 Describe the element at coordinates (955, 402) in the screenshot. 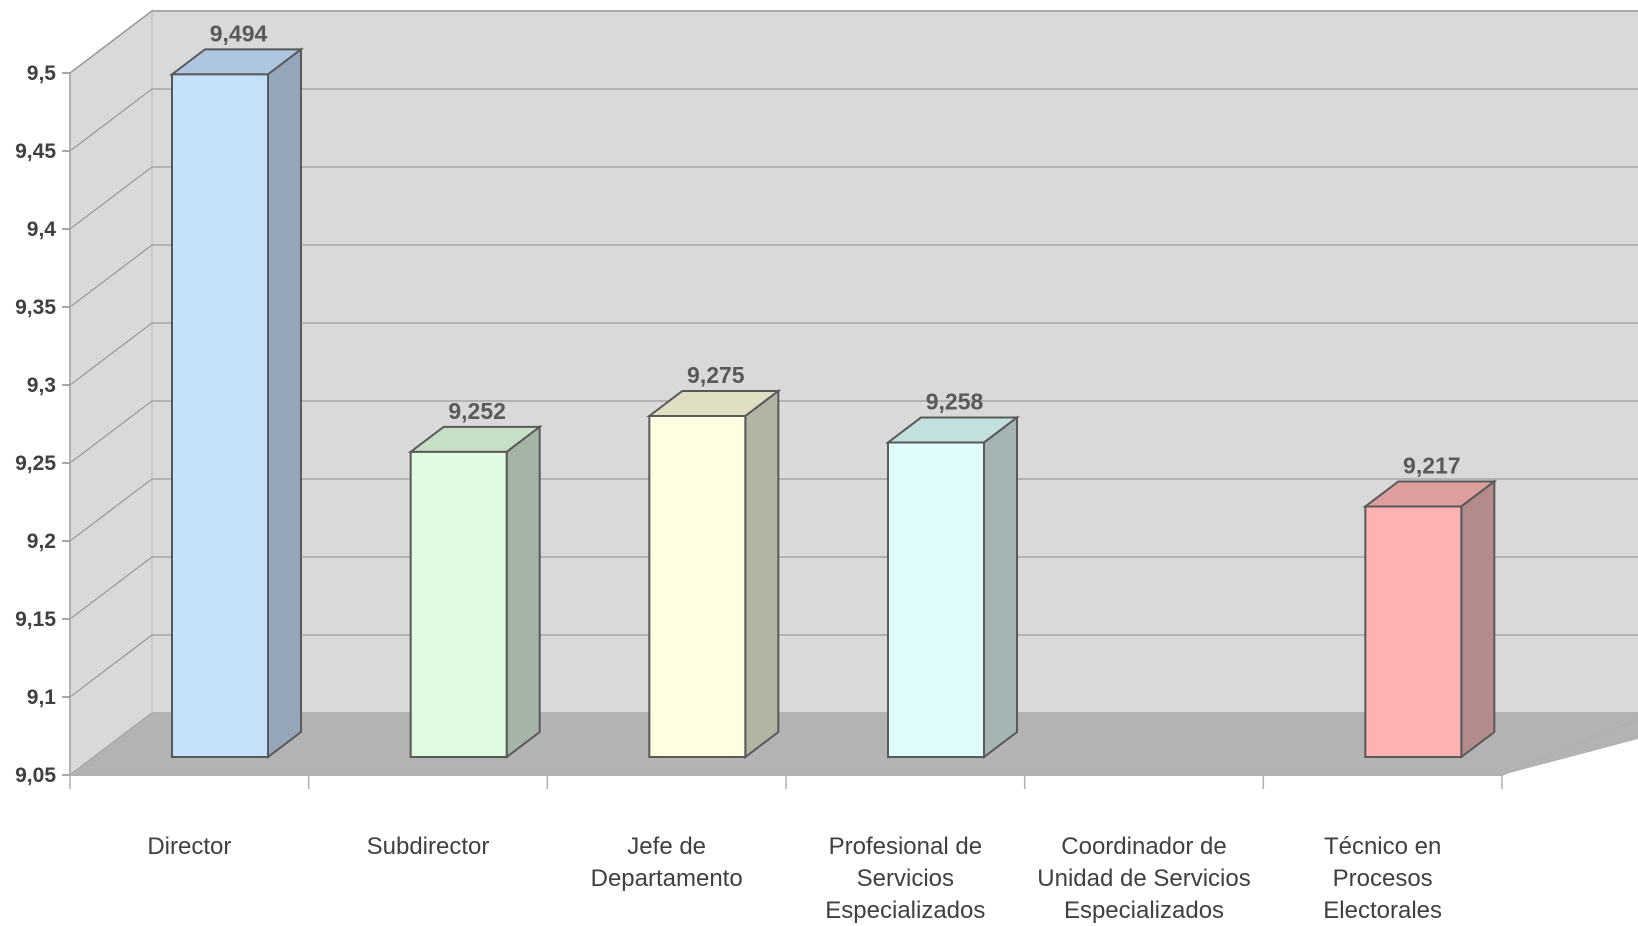

I see `value-label: 9,258` at that location.